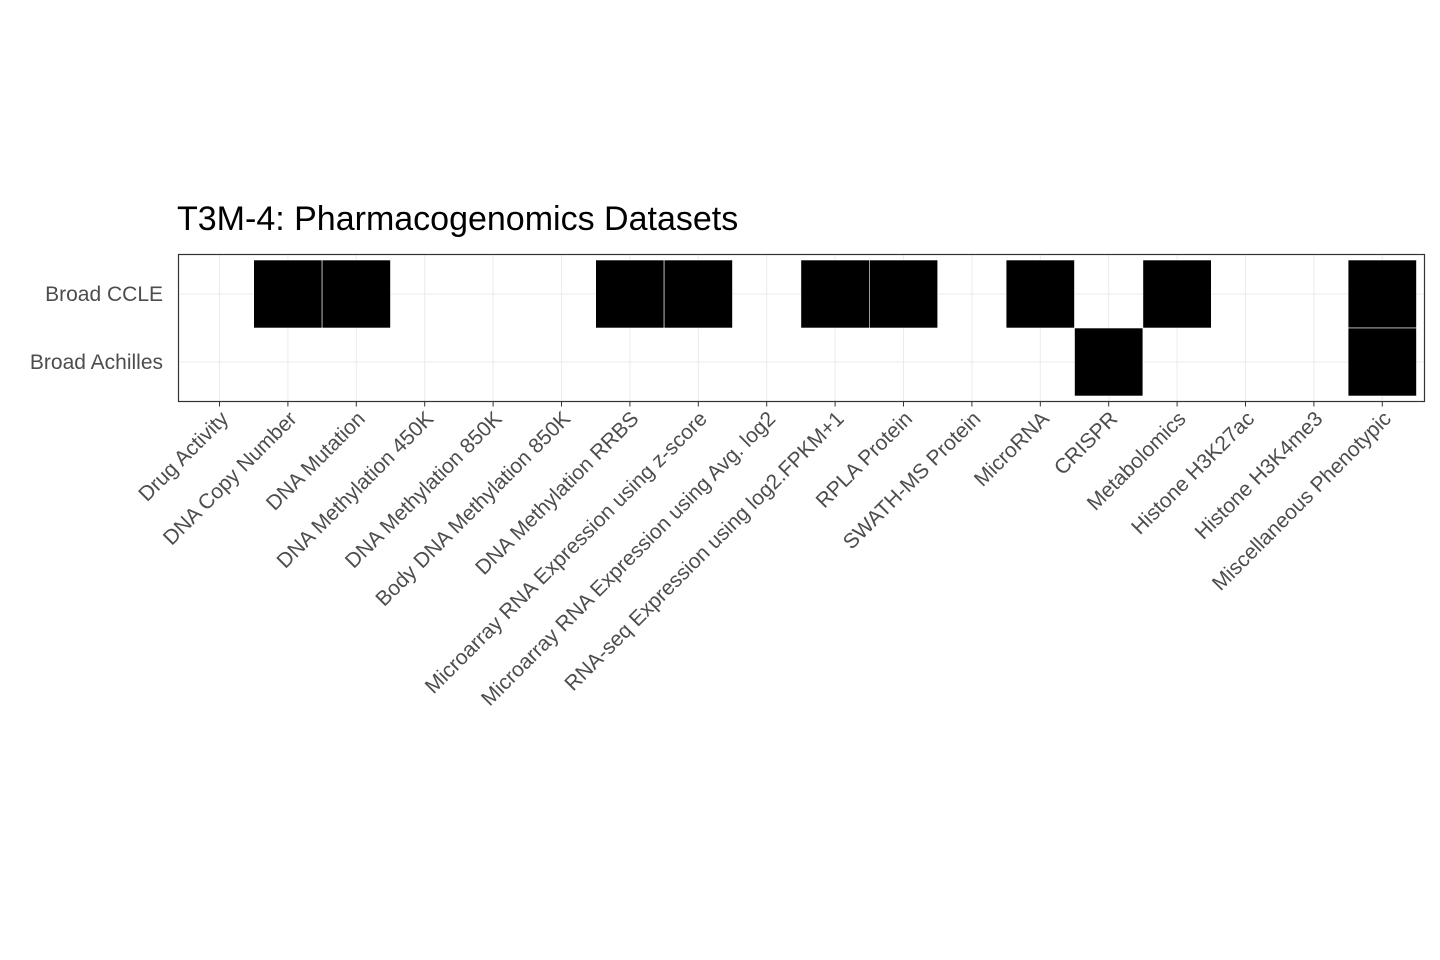 The image size is (1440, 960). What do you see at coordinates (1193, 473) in the screenshot?
I see `x-tick-label: Histone H3K27ac` at bounding box center [1193, 473].